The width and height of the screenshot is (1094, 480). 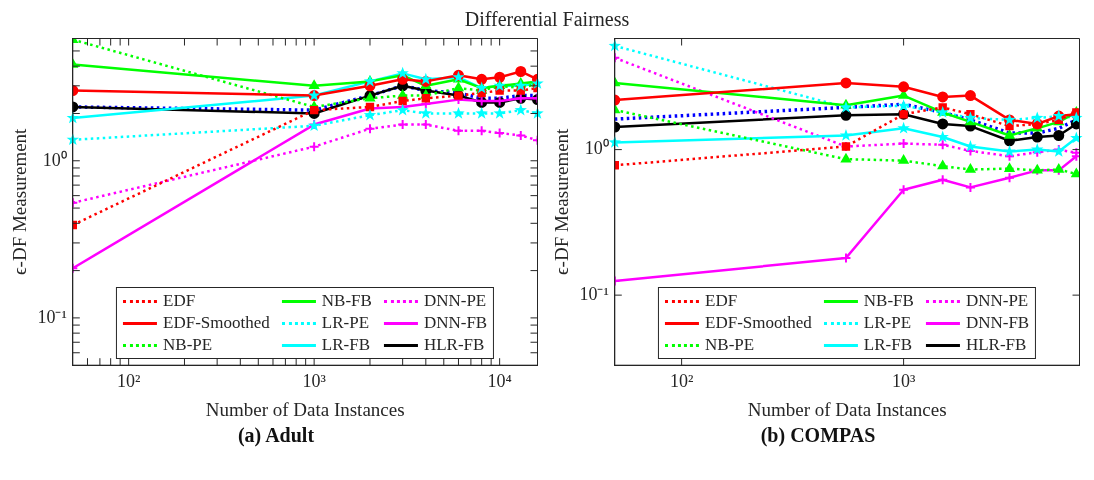 What do you see at coordinates (818, 435) in the screenshot?
I see `text: (b) COMPAS` at bounding box center [818, 435].